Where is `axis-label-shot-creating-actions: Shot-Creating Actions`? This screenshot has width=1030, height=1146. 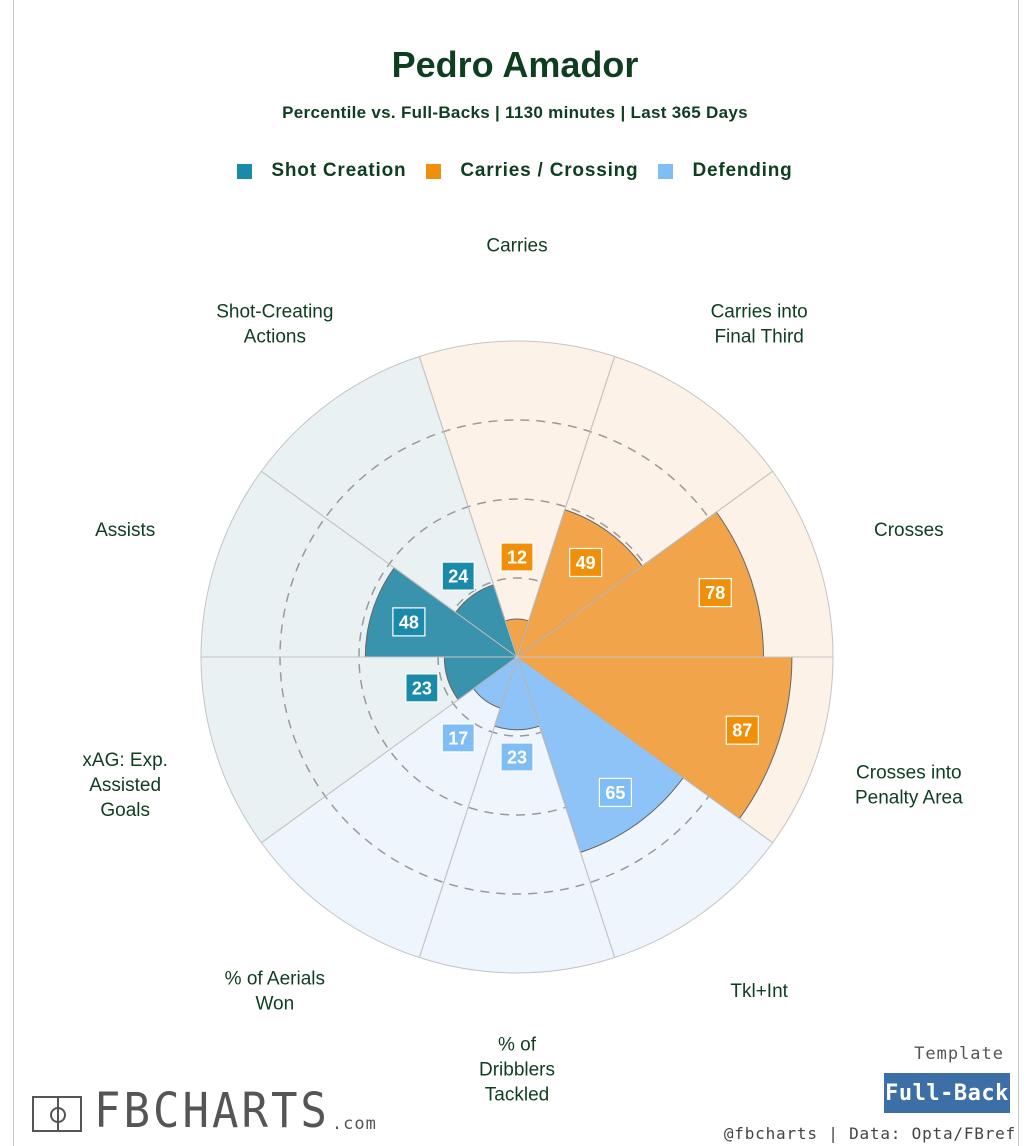
axis-label-shot-creating-actions: Shot-Creating Actions is located at coordinates (274, 325).